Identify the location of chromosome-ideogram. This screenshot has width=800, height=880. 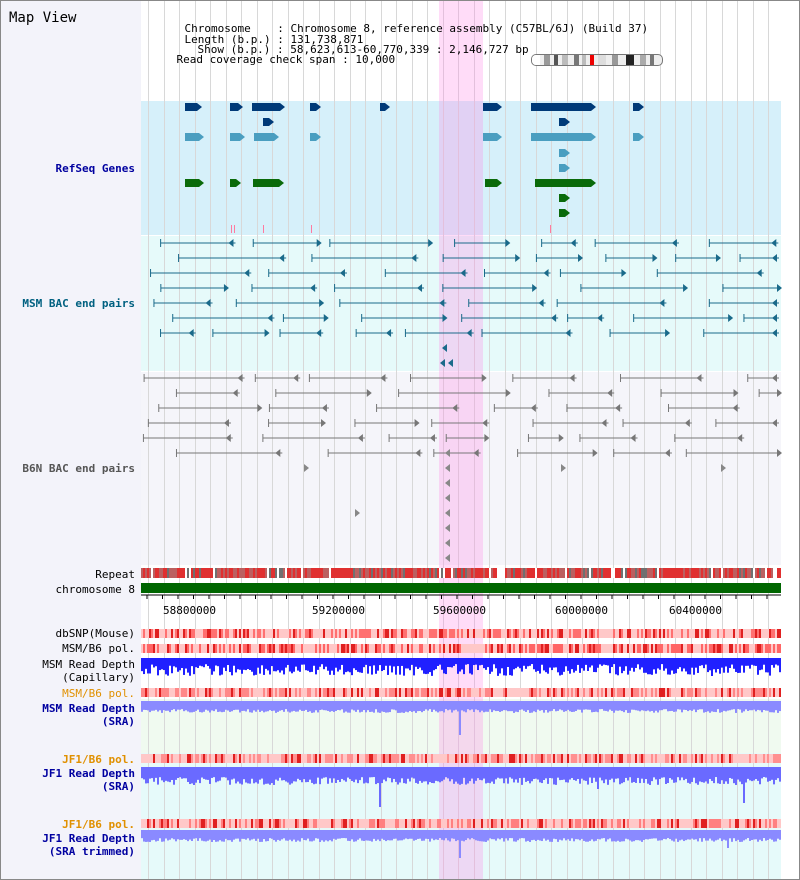
(597, 60).